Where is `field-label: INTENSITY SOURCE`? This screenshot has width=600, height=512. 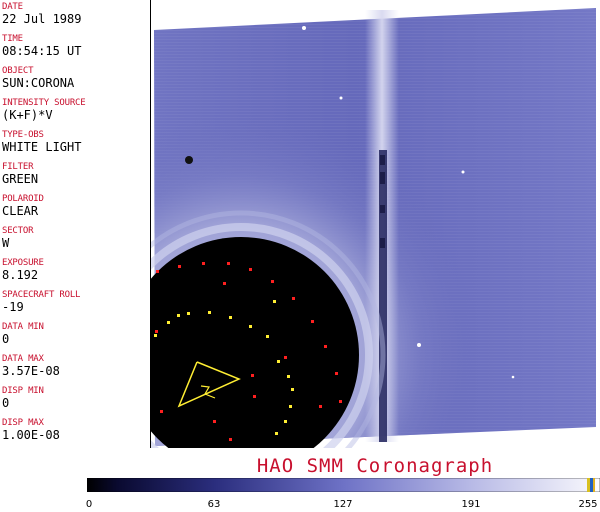 field-label: INTENSITY SOURCE is located at coordinates (44, 103).